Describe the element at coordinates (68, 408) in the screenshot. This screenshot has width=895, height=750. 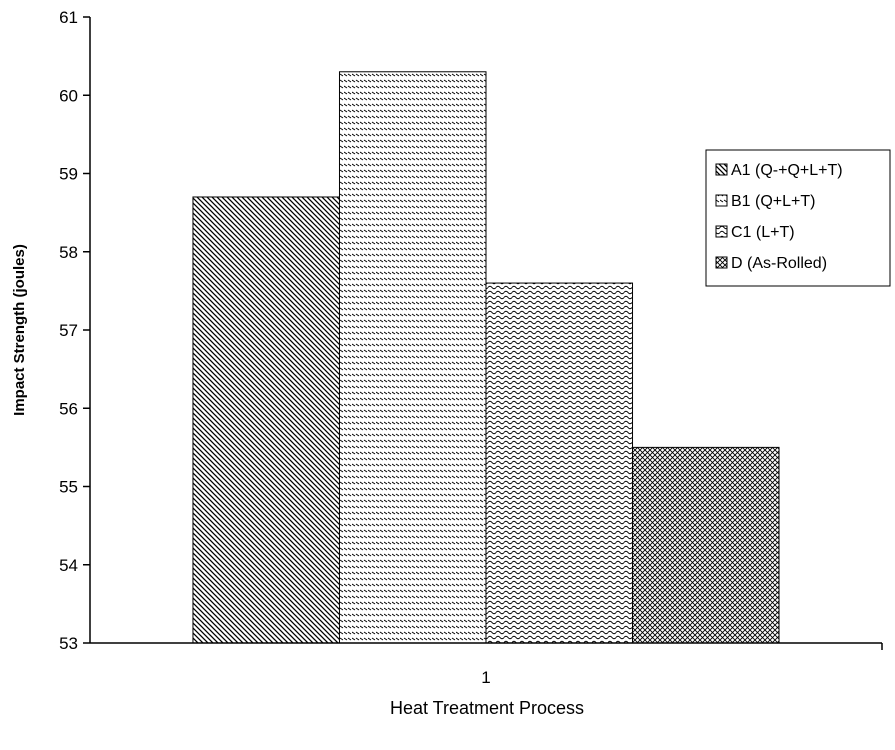
I see `y-tick-label: 56` at that location.